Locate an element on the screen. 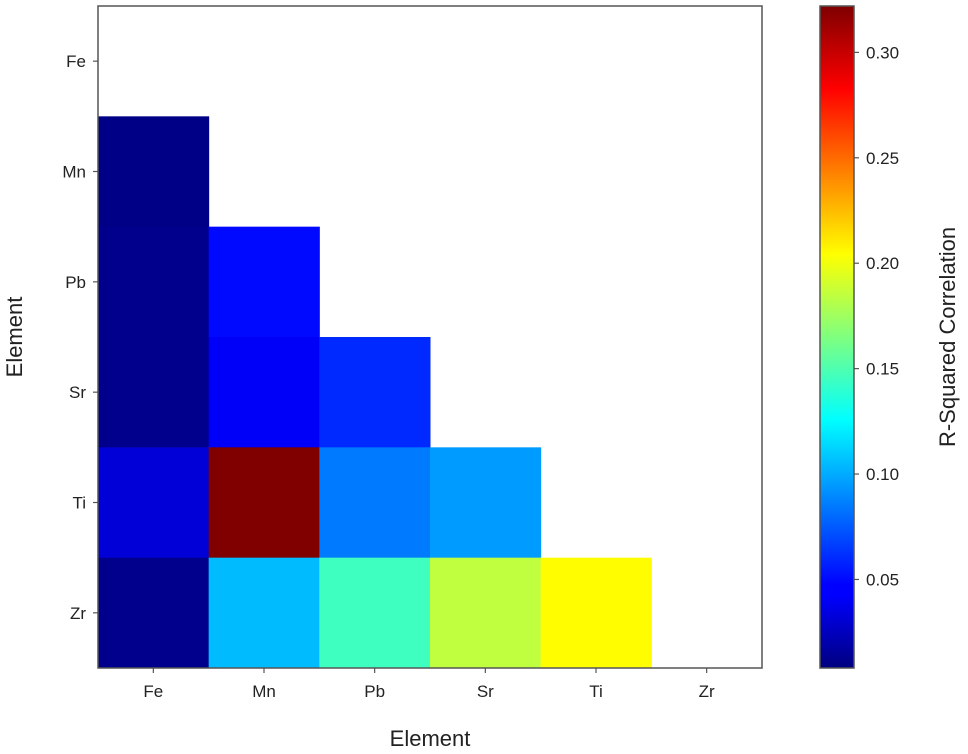  x-tick-label: Ti is located at coordinates (596, 691).